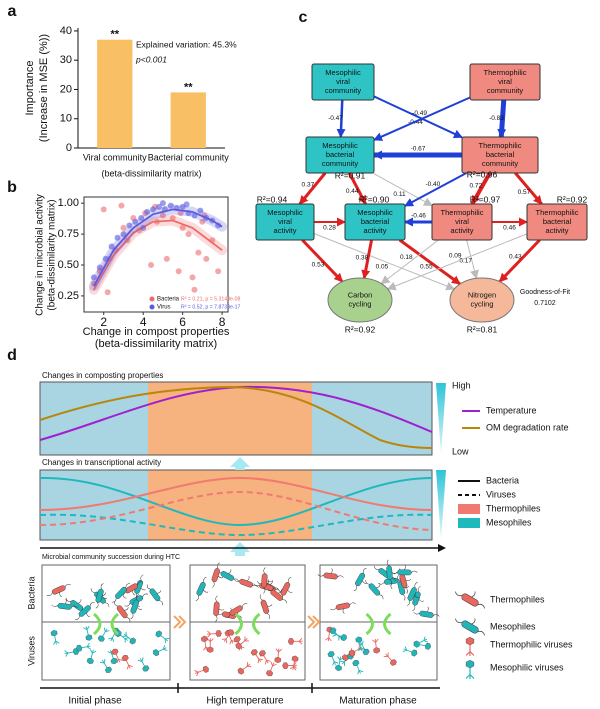 This screenshot has height=709, width=600. What do you see at coordinates (103, 322) in the screenshot?
I see `x-tick-label: 2` at bounding box center [103, 322].